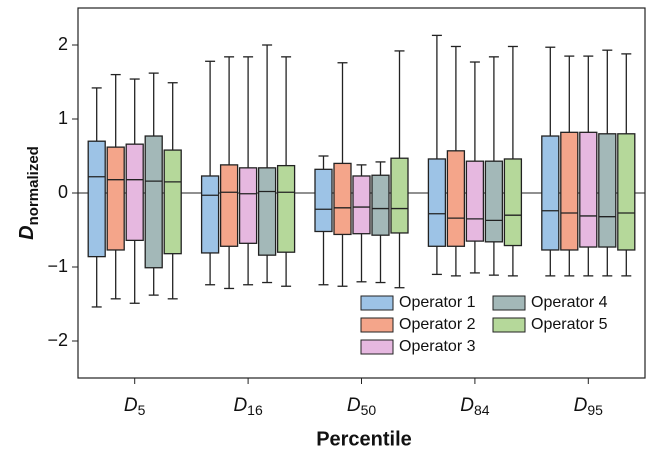  I want to click on legend-label: Operator 1, so click(437, 302).